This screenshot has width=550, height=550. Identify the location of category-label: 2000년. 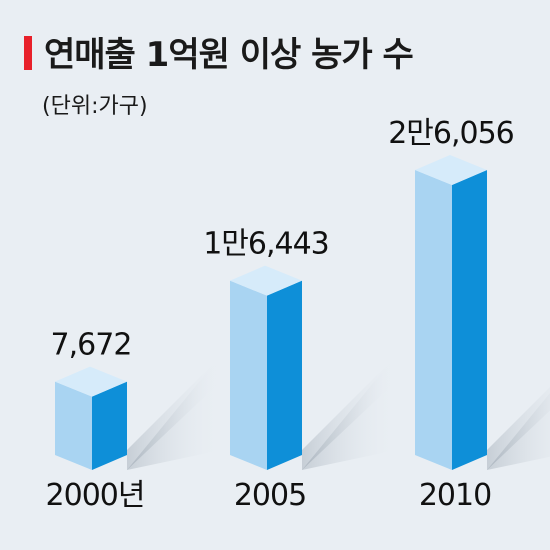
(95, 495).